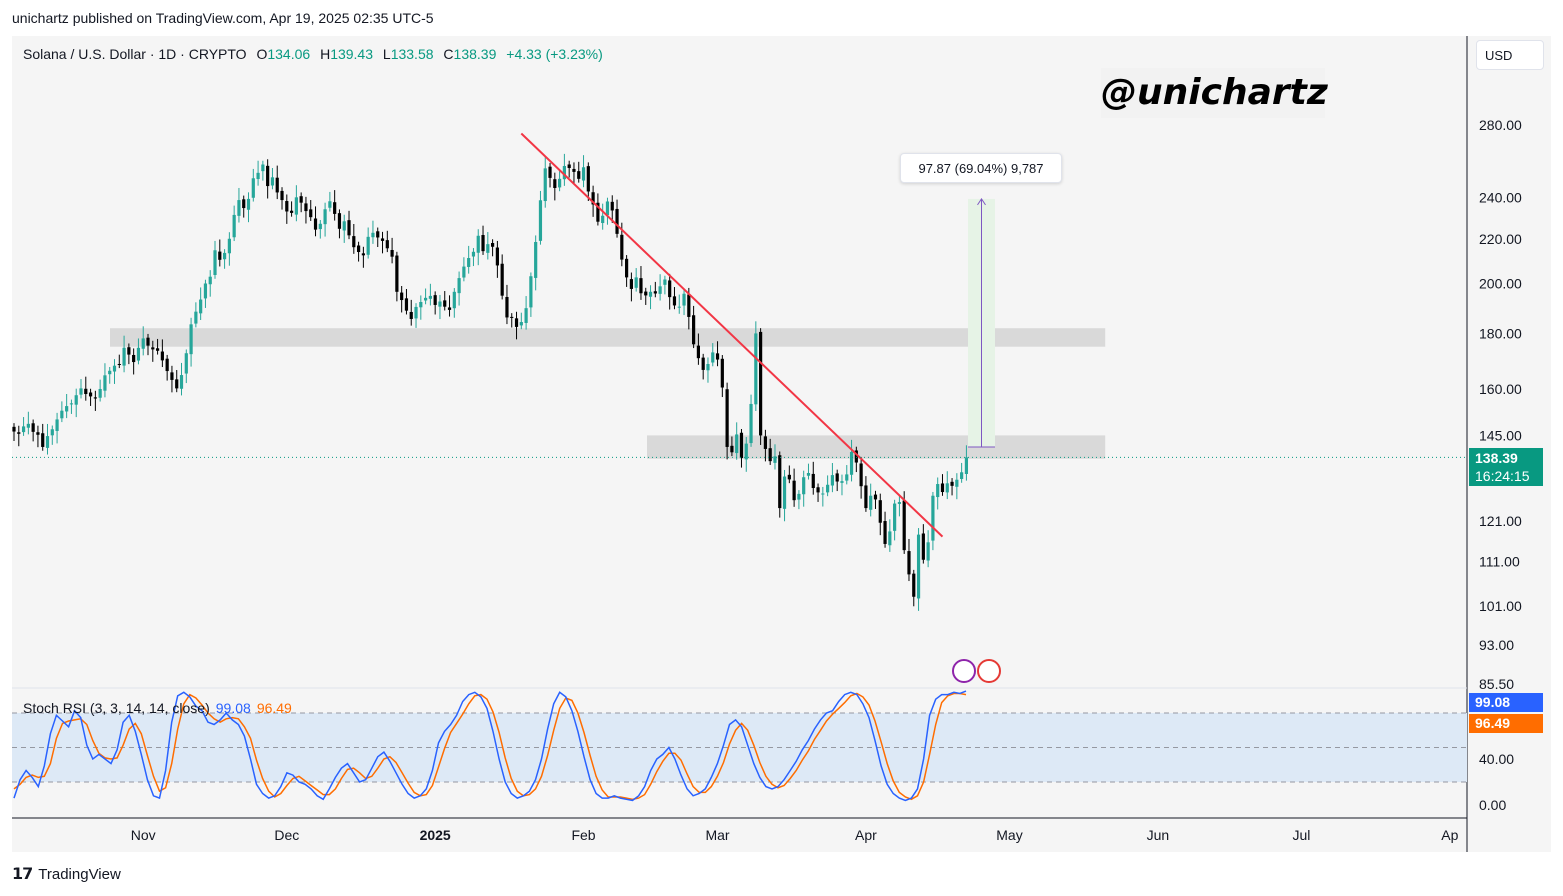 This screenshot has width=1563, height=896. What do you see at coordinates (143, 835) in the screenshot?
I see `time-tick-label: Nov` at bounding box center [143, 835].